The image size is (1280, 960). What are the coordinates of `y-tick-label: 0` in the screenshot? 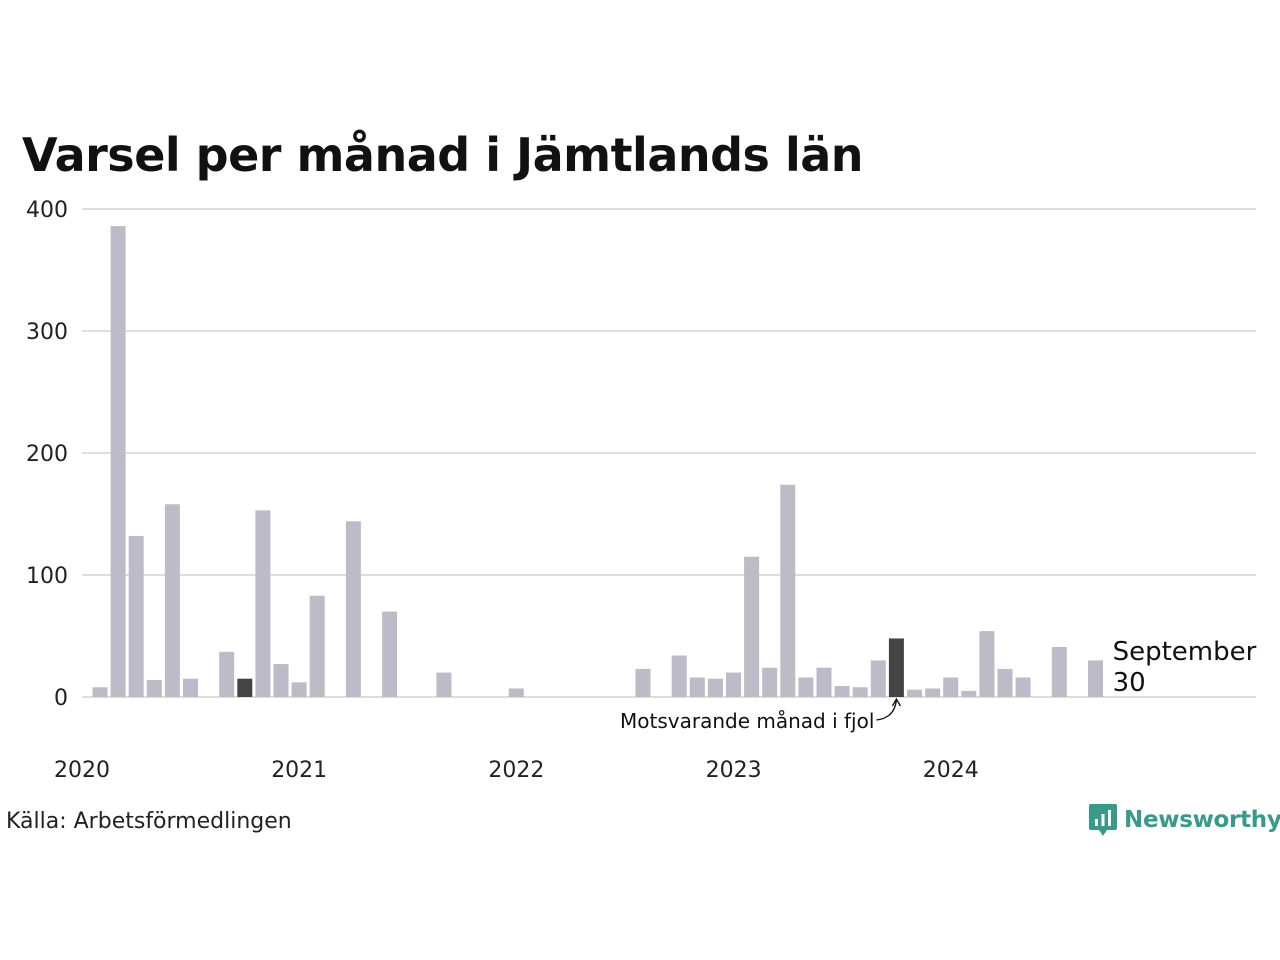 It's located at (61, 698).